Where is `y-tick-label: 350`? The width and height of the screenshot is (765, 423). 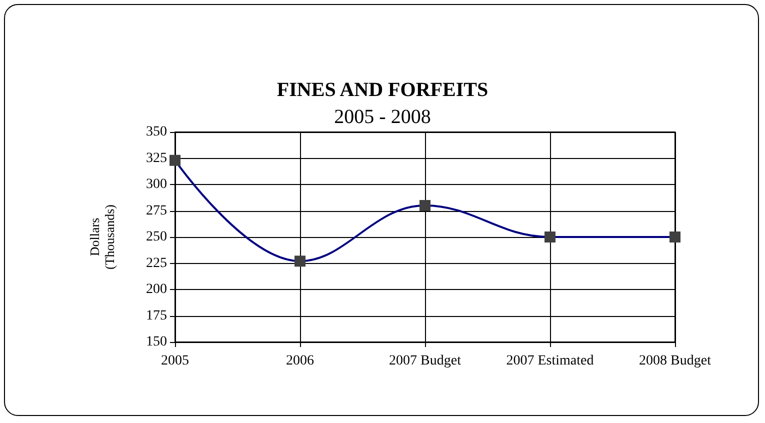 y-tick-label: 350 is located at coordinates (156, 132).